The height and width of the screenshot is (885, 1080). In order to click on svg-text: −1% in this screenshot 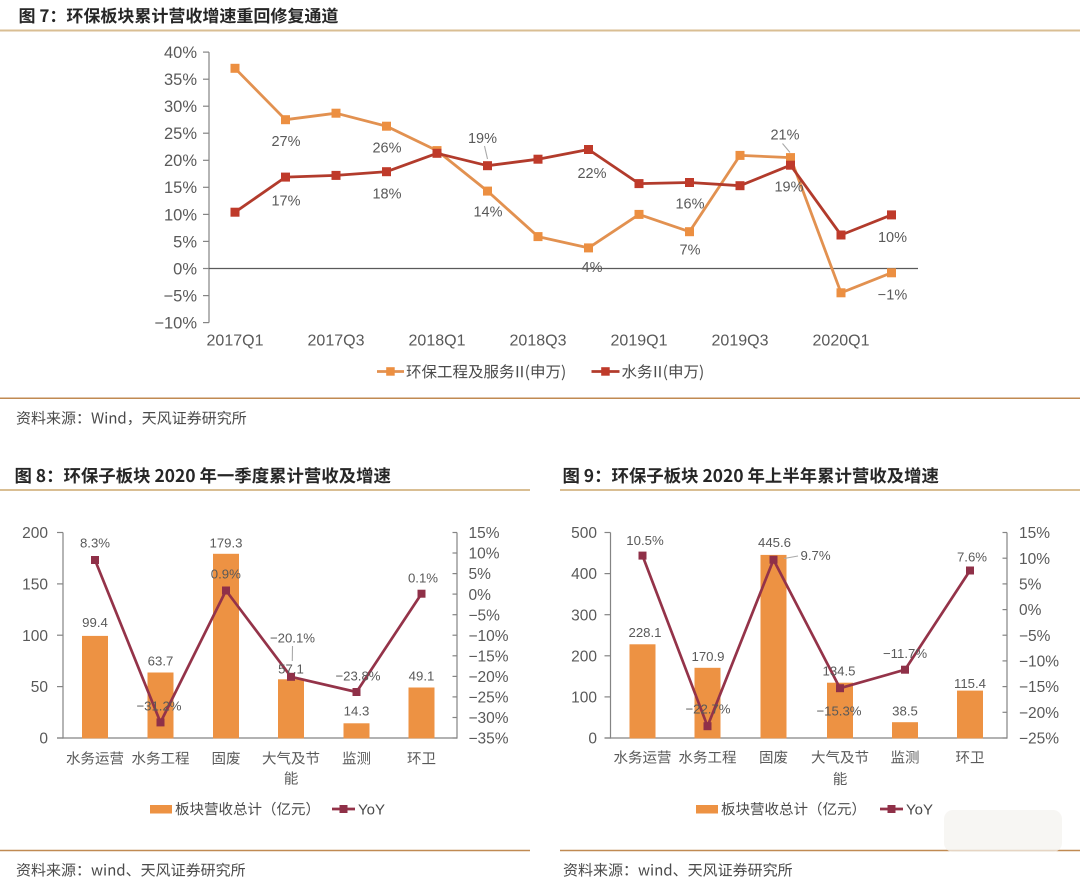, I will do `click(893, 296)`.